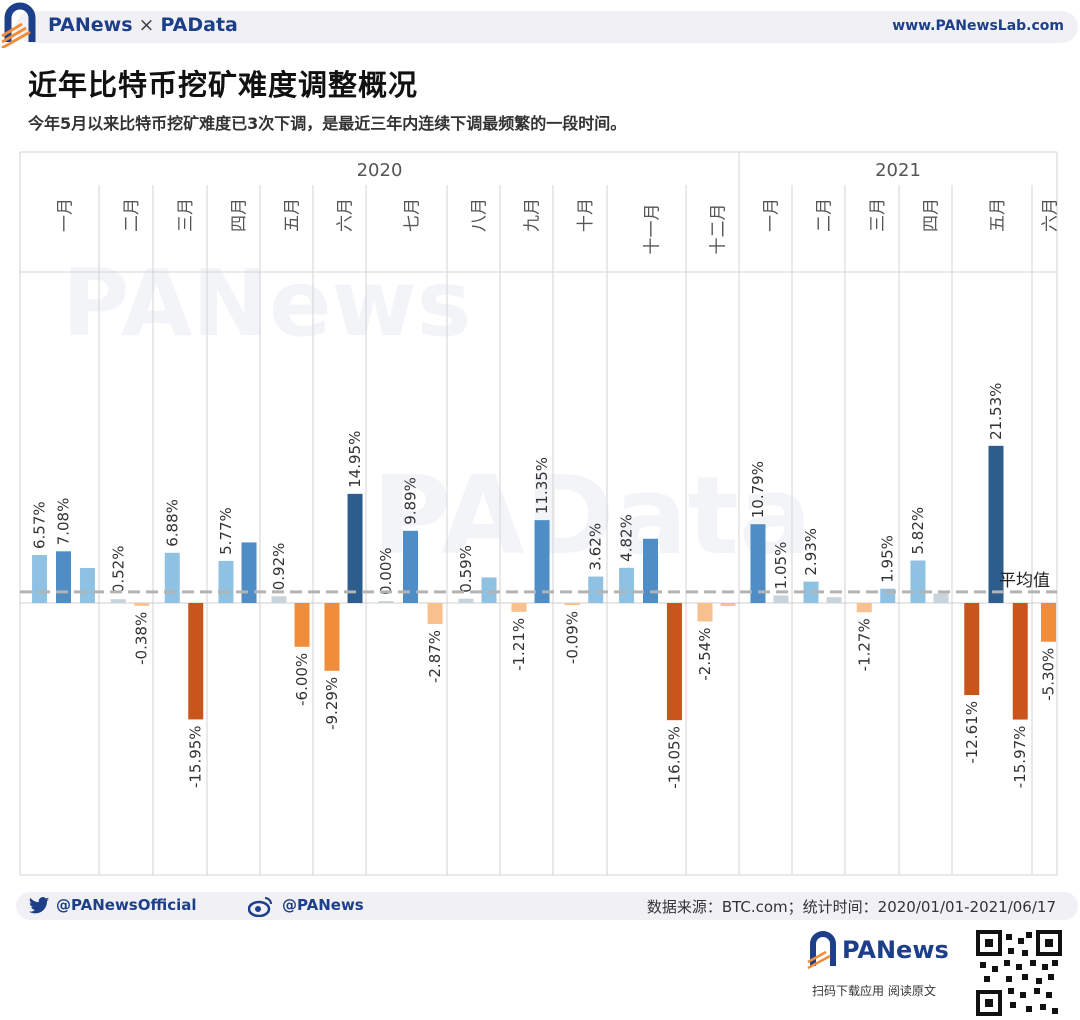 This screenshot has height=1020, width=1080. What do you see at coordinates (142, 638) in the screenshot?
I see `value-label: -0.38%` at bounding box center [142, 638].